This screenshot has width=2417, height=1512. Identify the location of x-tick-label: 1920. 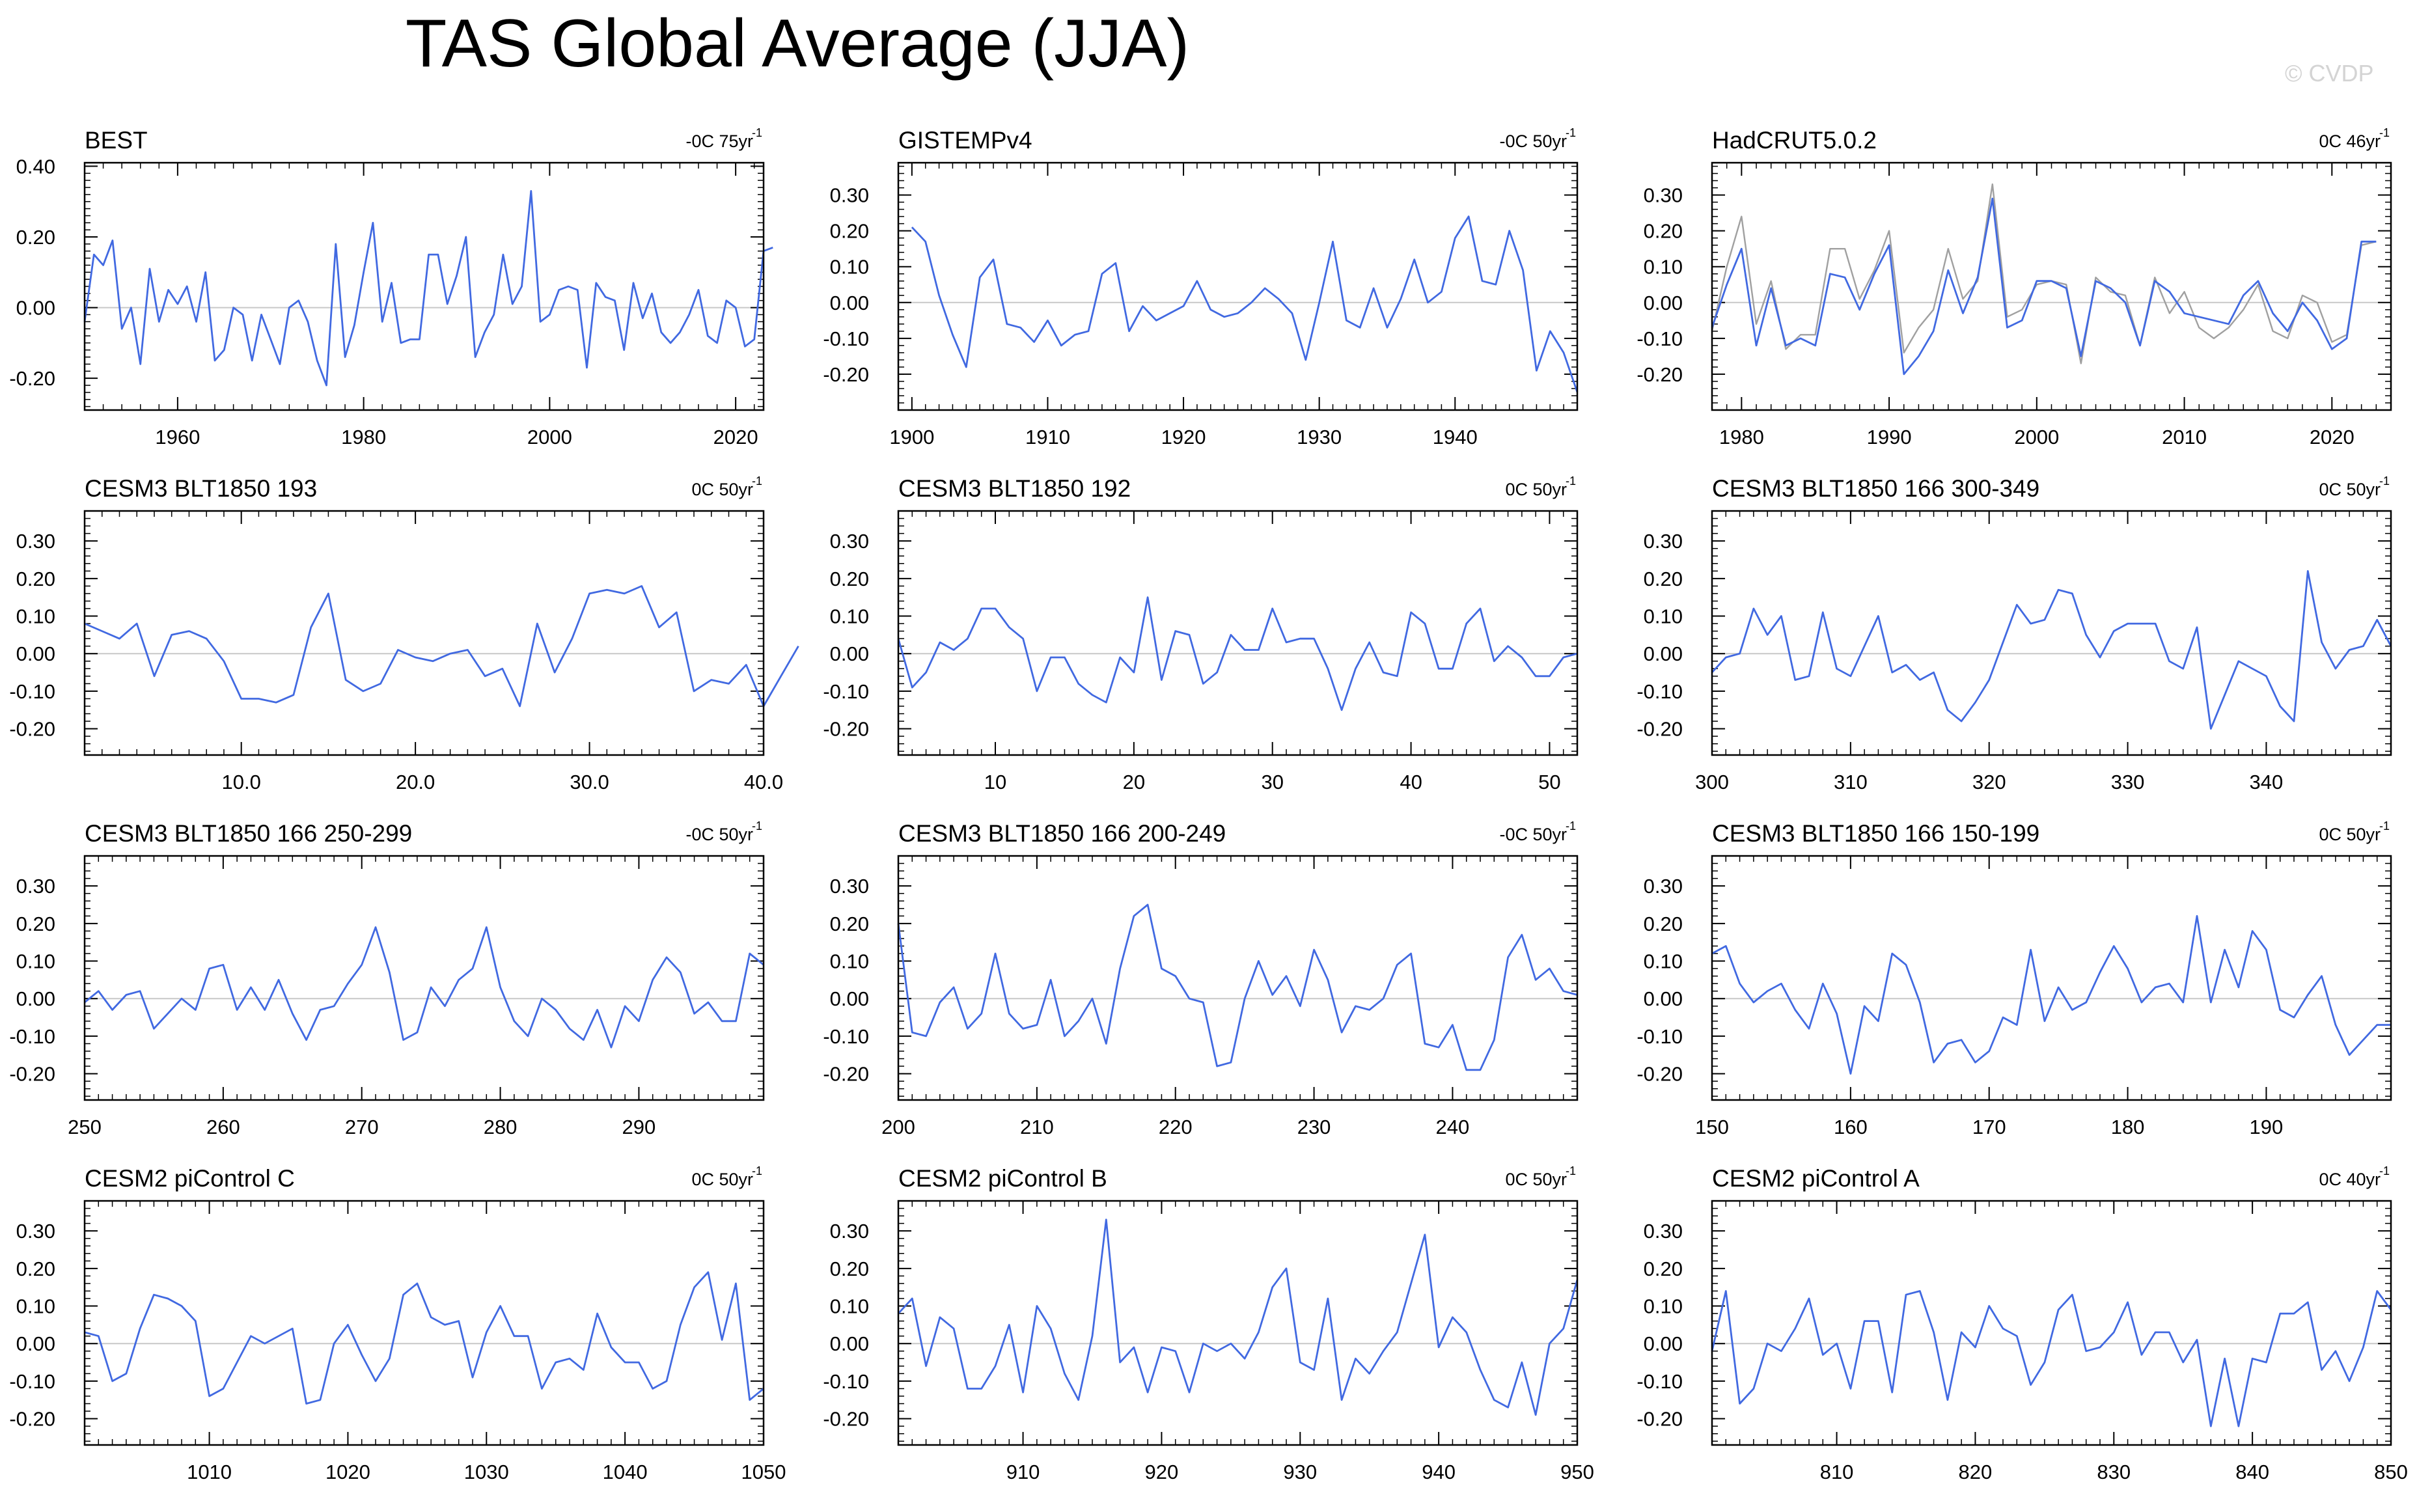
(1183, 437).